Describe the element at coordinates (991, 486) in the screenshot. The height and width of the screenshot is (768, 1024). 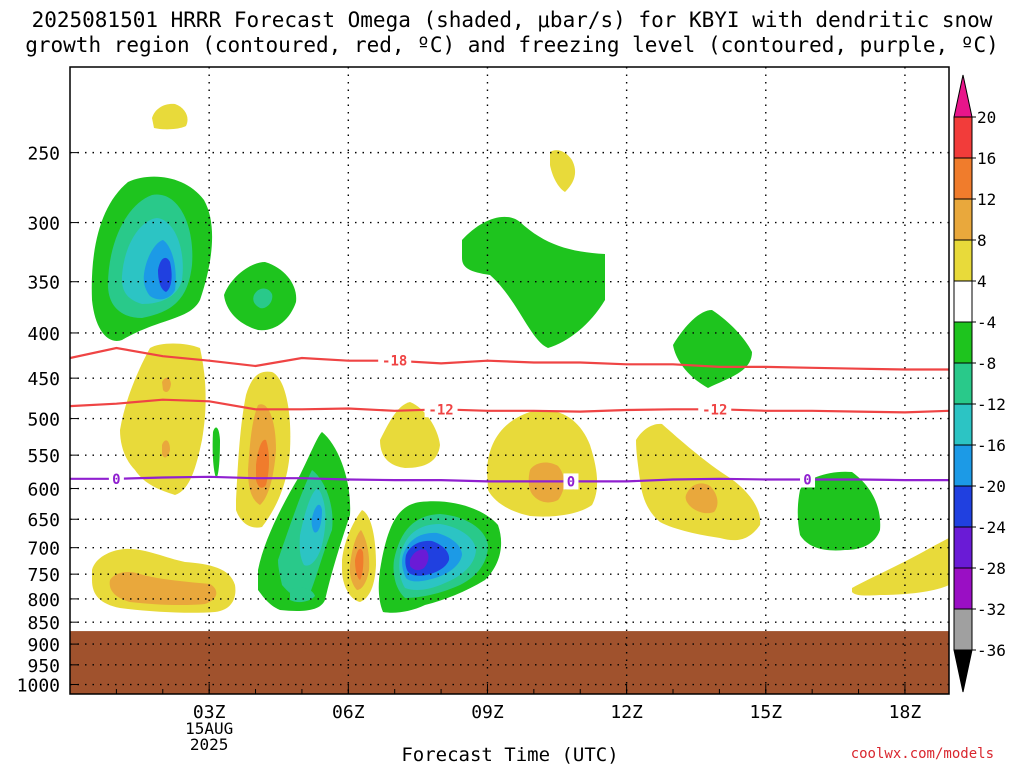
I see `colorbar-label: -20` at that location.